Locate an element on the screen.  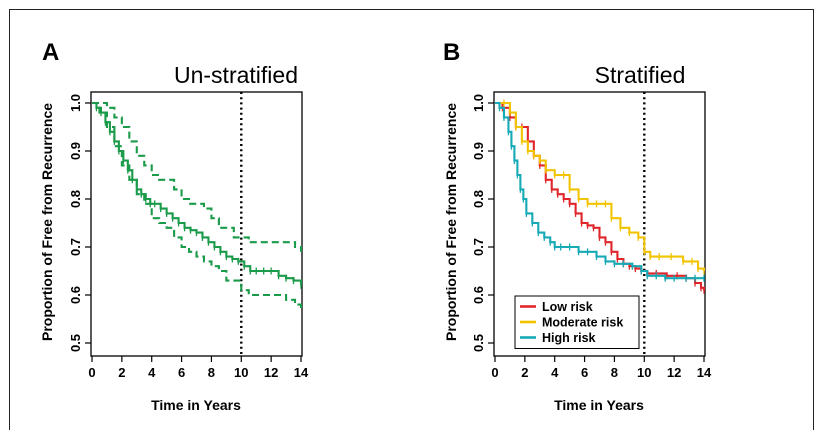
panel-b-xlabel: Time in Years is located at coordinates (599, 405).